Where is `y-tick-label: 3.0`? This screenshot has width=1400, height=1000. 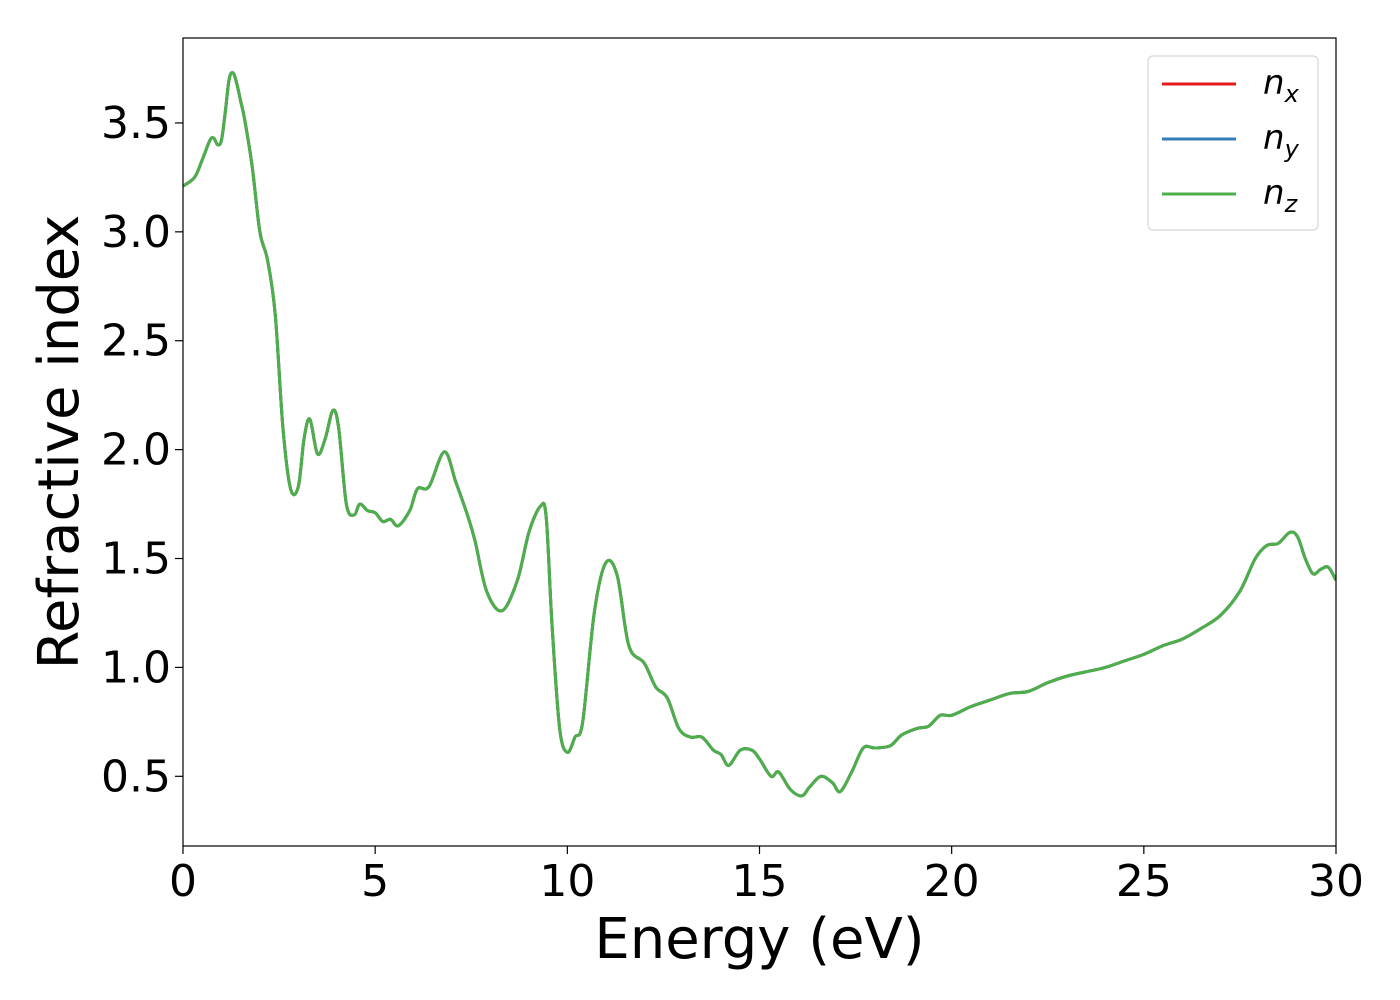
y-tick-label: 3.0 is located at coordinates (136, 232).